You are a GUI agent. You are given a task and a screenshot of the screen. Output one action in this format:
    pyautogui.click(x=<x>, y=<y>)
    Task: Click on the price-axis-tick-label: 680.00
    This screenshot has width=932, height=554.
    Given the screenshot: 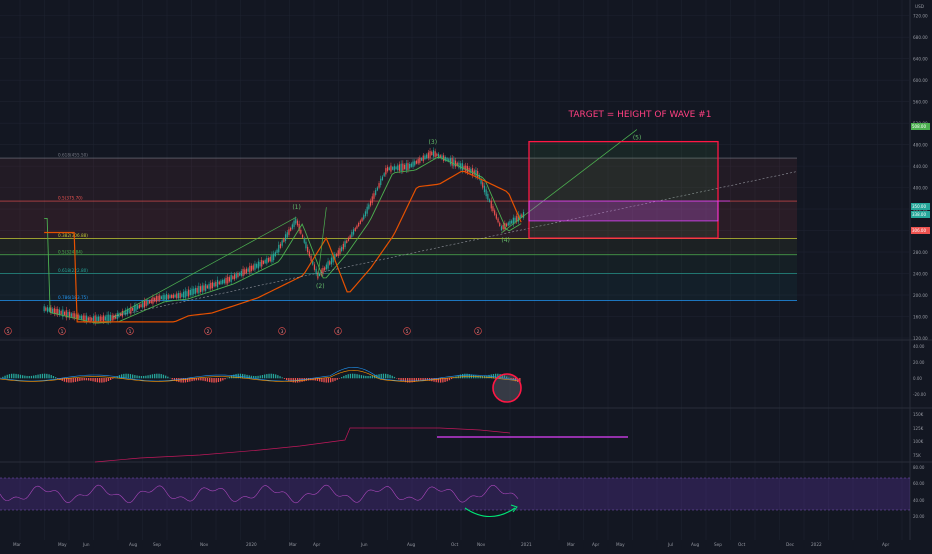 What is the action you would take?
    pyautogui.click(x=920, y=37)
    